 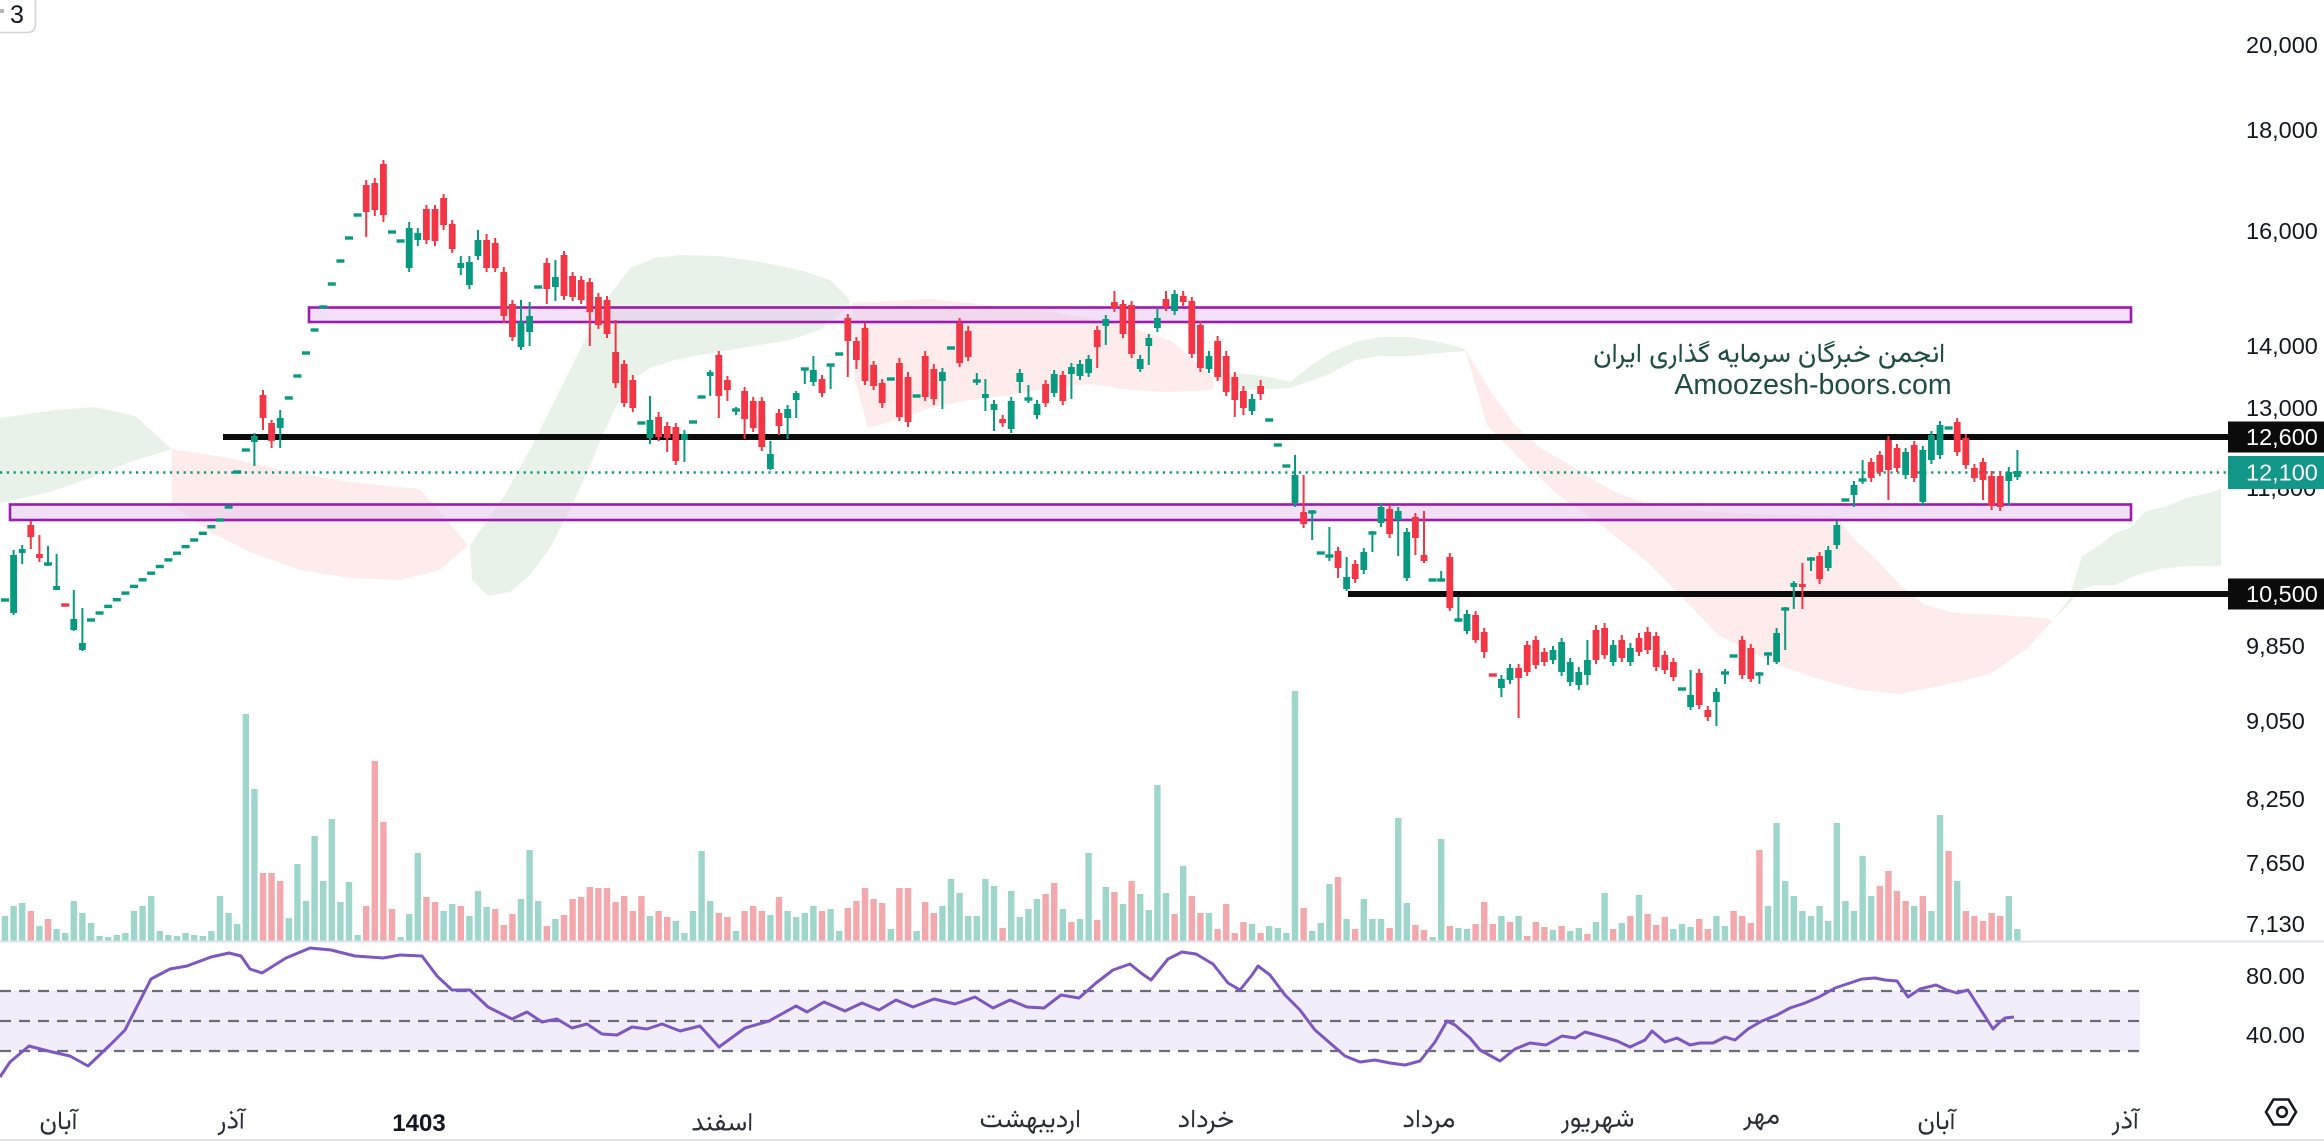 I want to click on svg-text: 12,600, so click(x=2282, y=437).